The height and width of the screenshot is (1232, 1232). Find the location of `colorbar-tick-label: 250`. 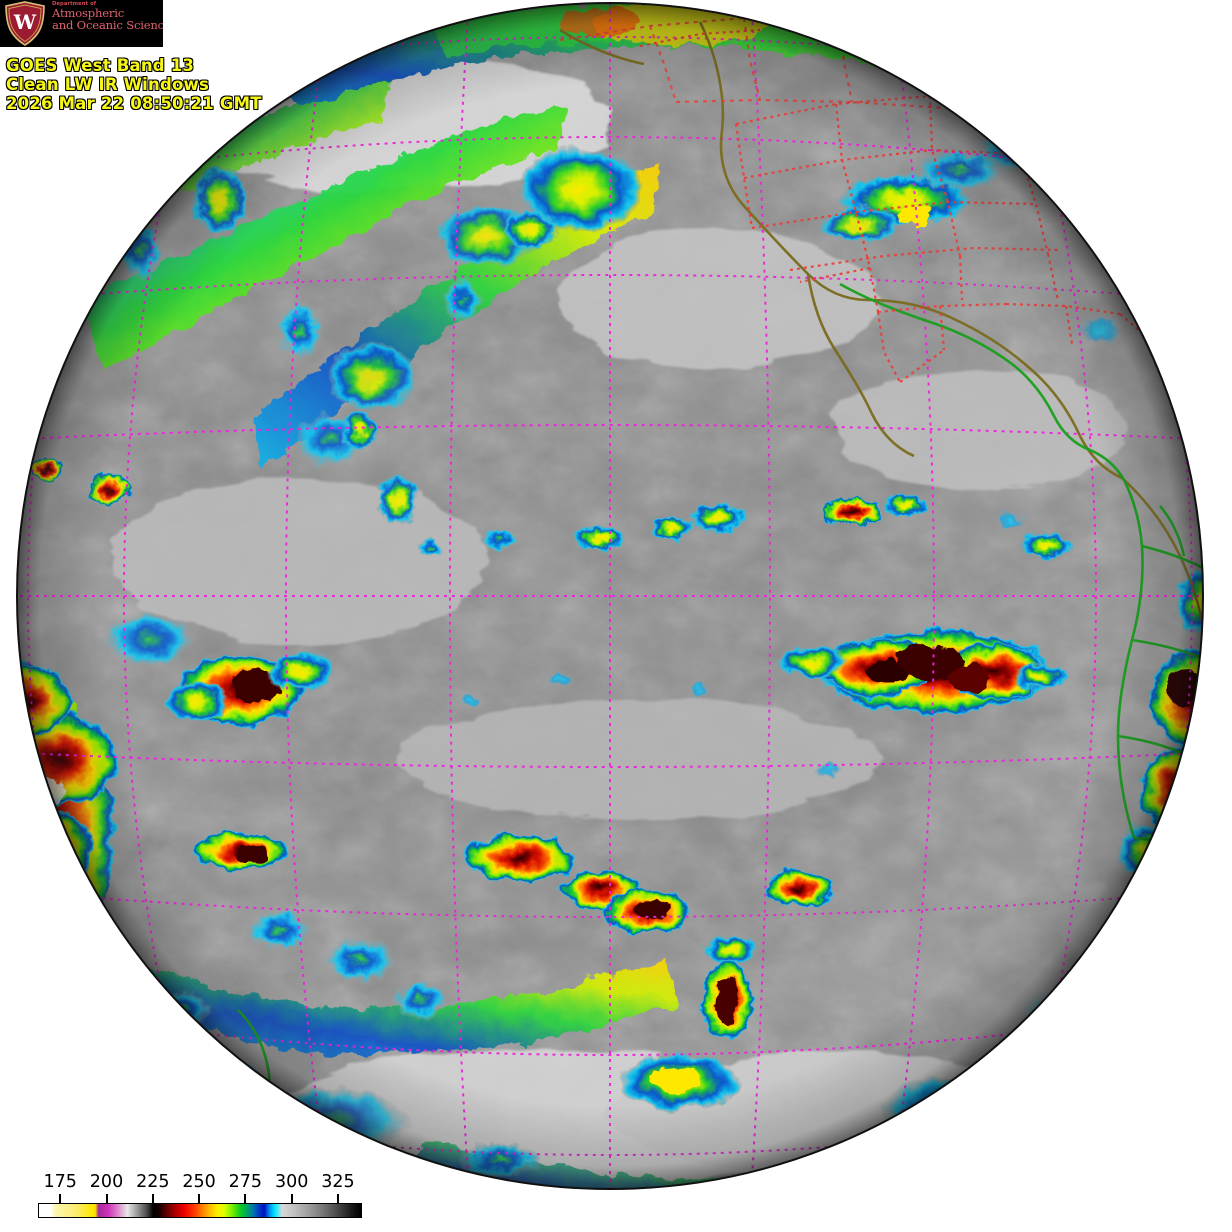

colorbar-tick-label: 250 is located at coordinates (199, 1182).